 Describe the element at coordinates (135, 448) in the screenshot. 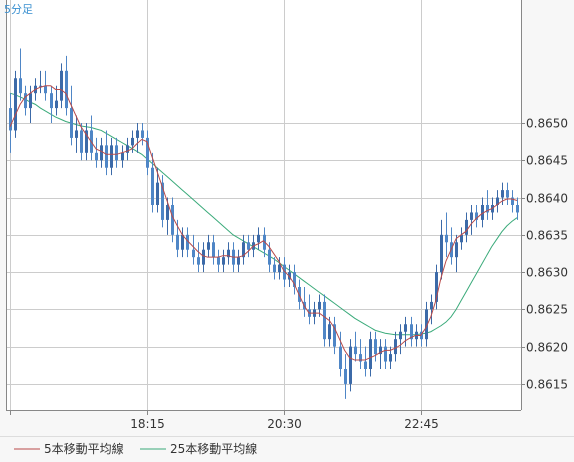

I see `legend: 5本移動平均線 25本移動平均線` at that location.